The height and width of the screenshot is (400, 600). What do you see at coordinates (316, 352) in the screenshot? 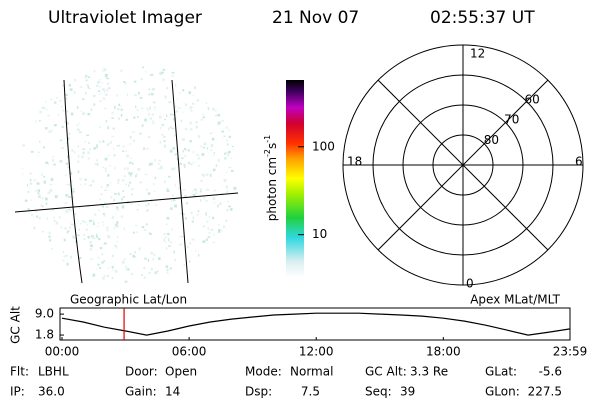
I see `x-tick-label: 12:00` at bounding box center [316, 352].